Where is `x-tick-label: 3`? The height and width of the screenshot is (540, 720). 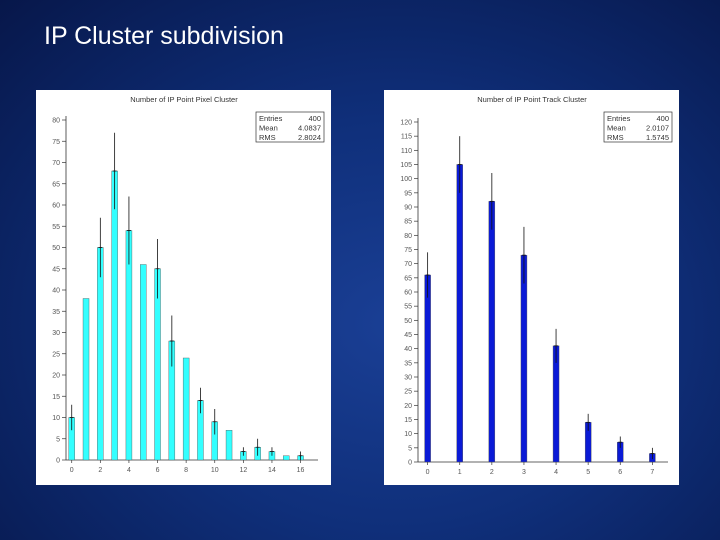
x-tick-label: 3 is located at coordinates (524, 472).